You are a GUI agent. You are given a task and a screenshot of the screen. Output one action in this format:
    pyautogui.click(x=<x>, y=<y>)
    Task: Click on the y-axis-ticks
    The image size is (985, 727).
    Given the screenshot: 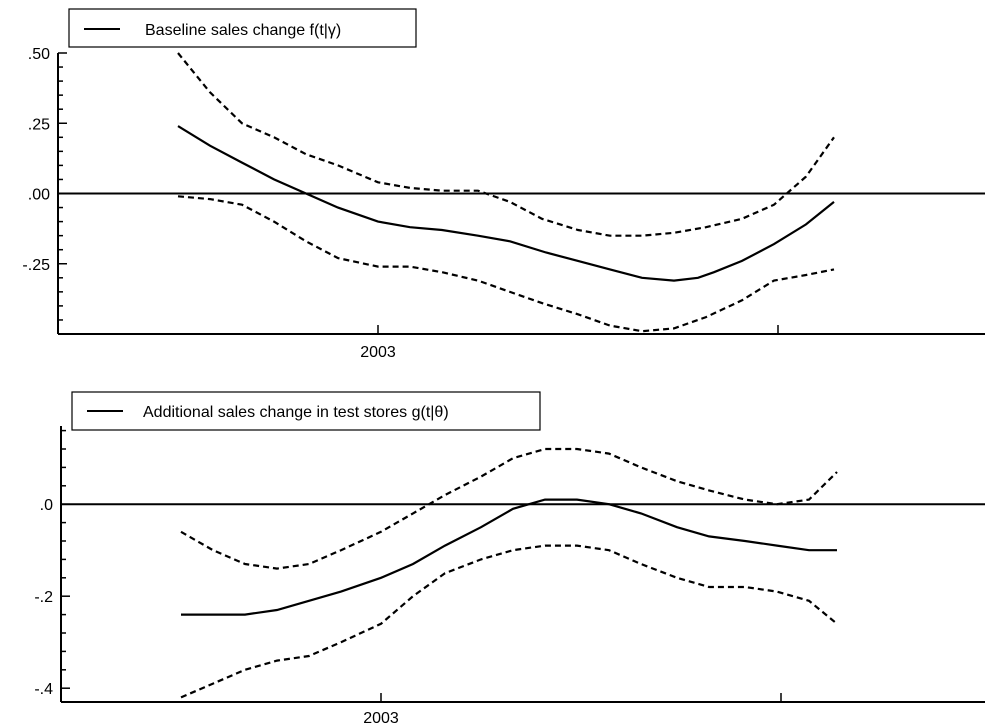 What is the action you would take?
    pyautogui.click(x=65, y=559)
    